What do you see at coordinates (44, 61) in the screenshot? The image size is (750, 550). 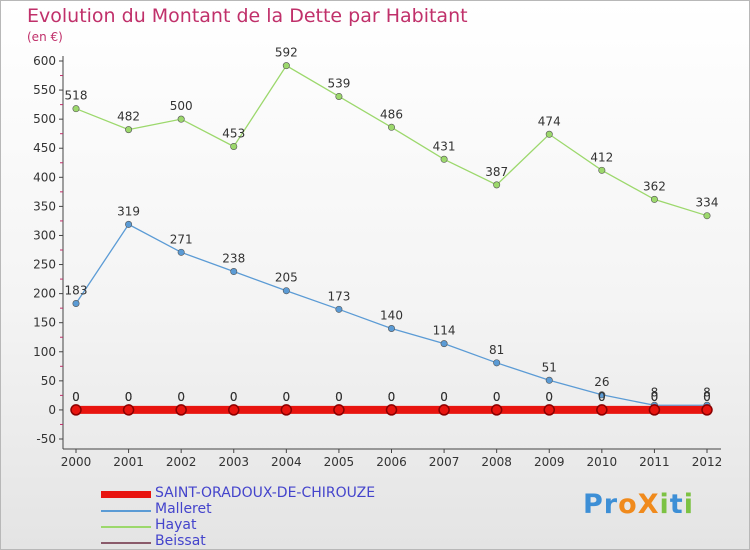 I see `y-tick-label: 600` at bounding box center [44, 61].